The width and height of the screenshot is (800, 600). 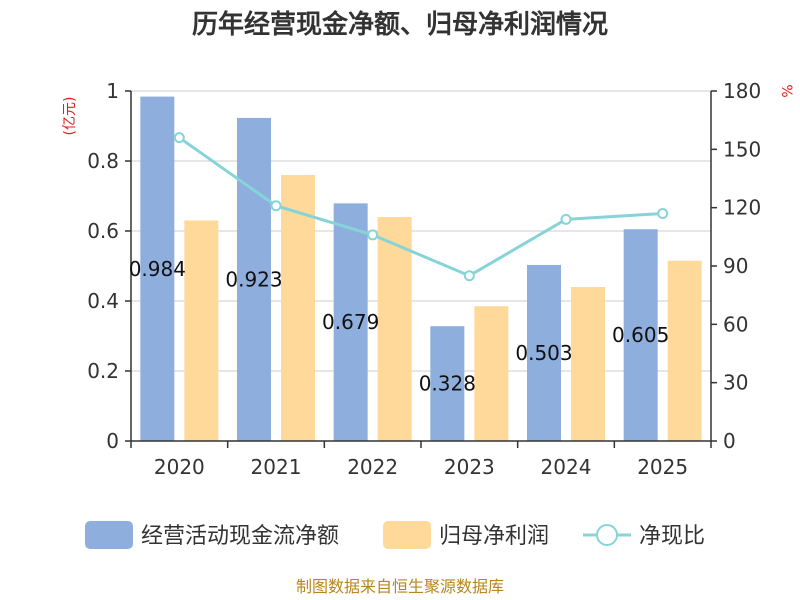 I want to click on bar-cashflow-2020, so click(x=157, y=268).